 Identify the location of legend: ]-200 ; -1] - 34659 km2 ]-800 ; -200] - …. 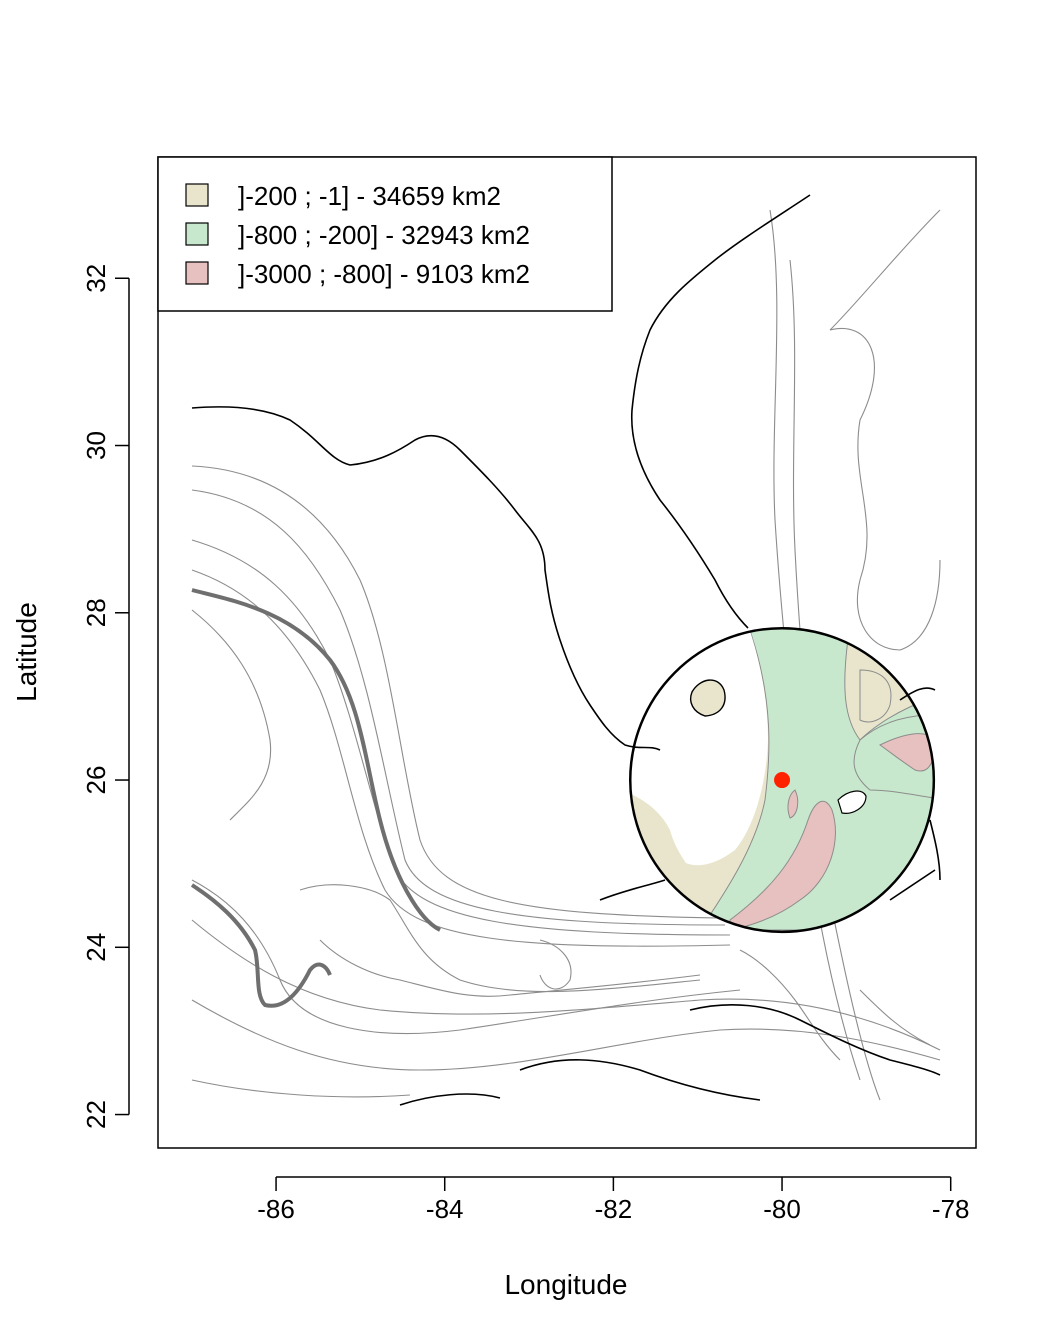
(385, 234).